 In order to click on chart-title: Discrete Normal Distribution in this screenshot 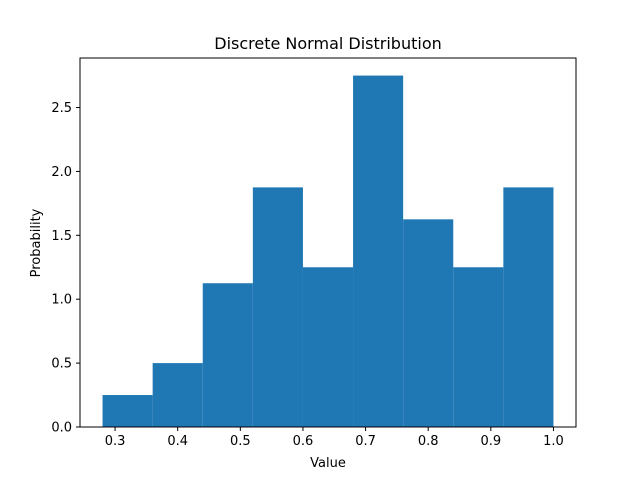, I will do `click(328, 43)`.